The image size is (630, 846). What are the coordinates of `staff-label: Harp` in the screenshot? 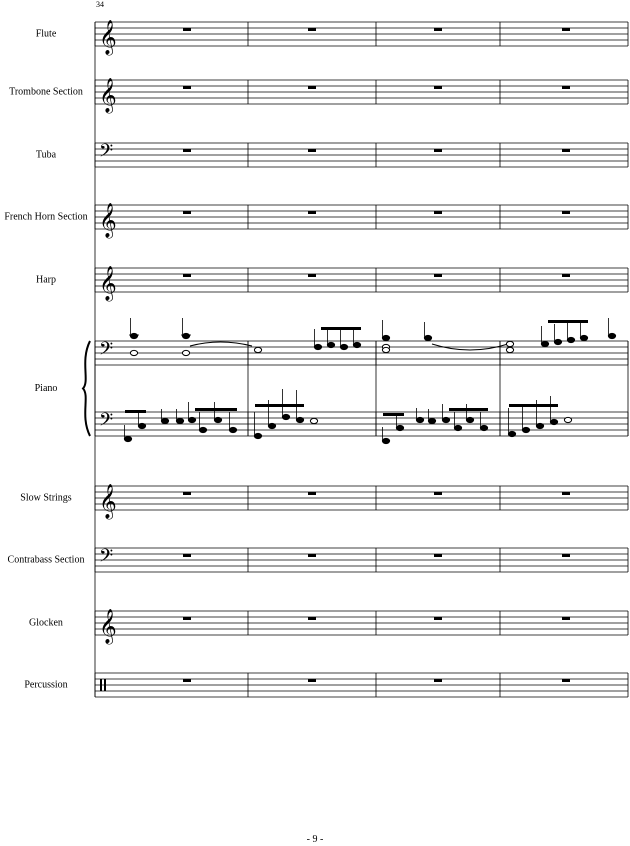 It's located at (46, 279).